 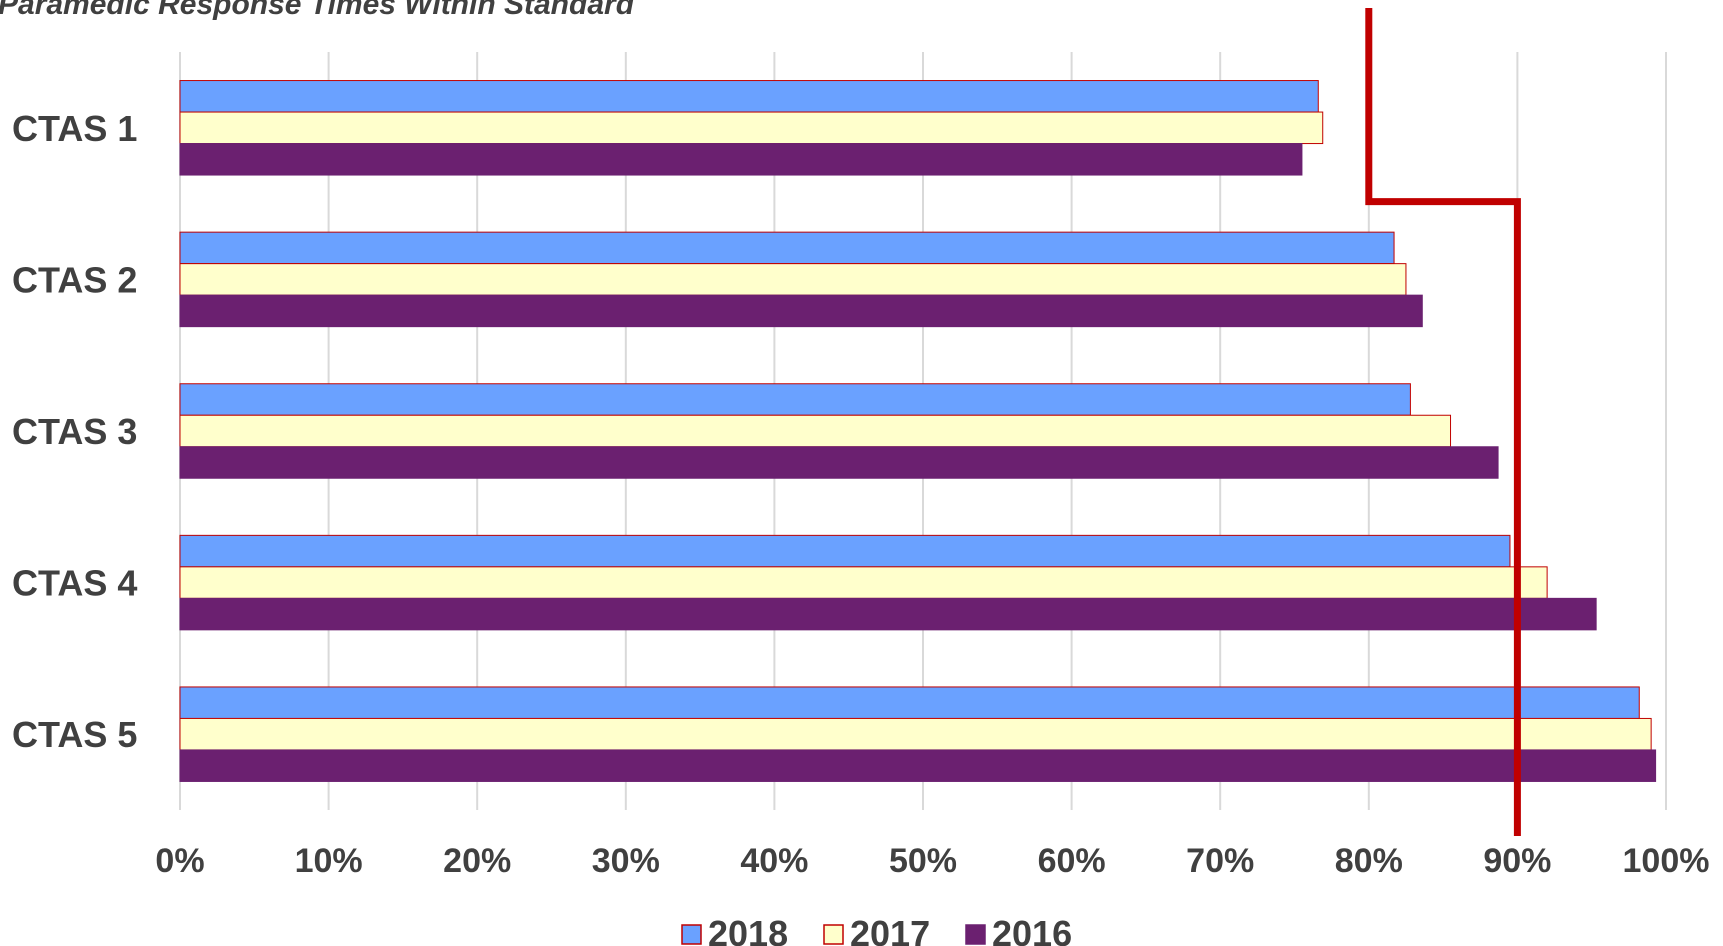 I want to click on category-label: CTAS 1, so click(x=74, y=128).